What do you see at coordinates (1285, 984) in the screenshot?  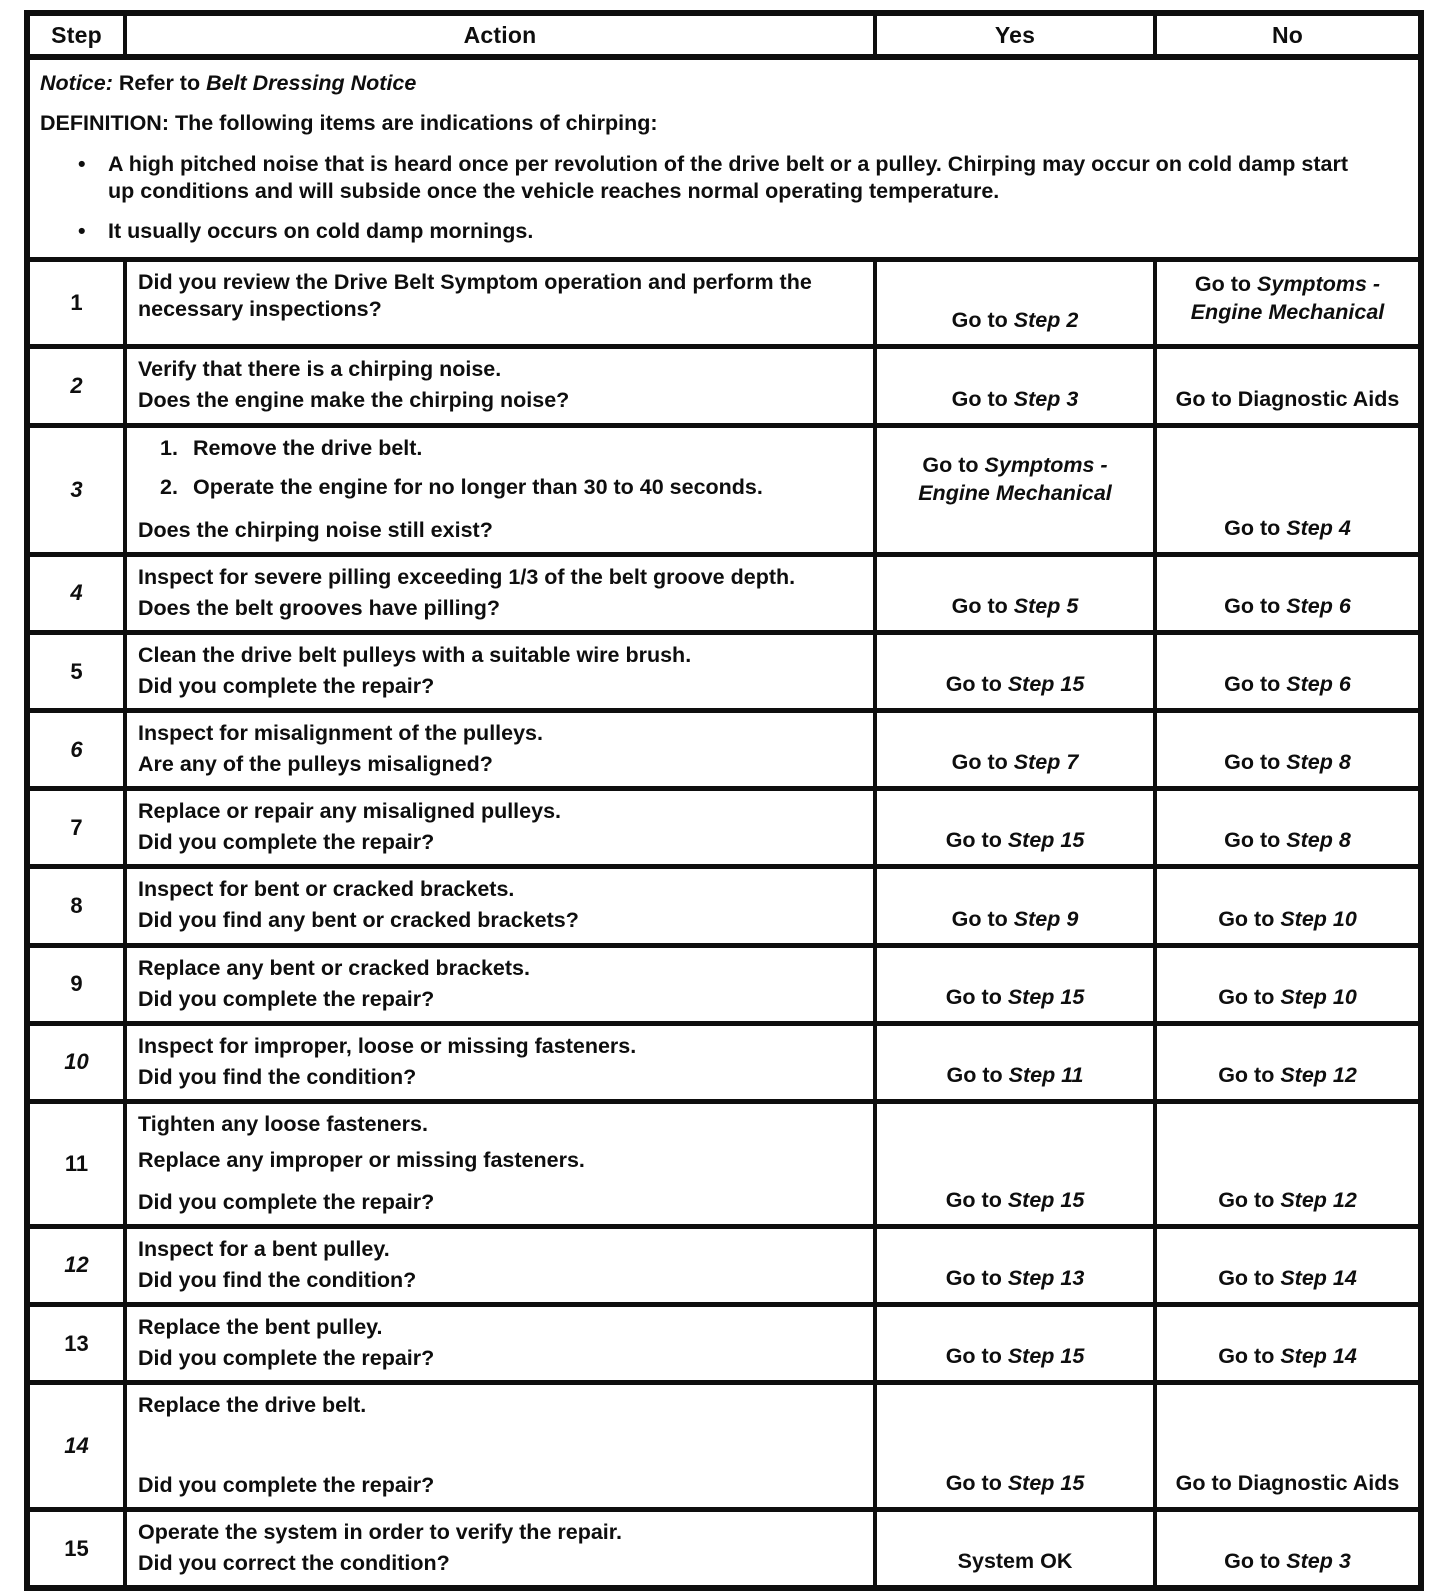 I see `no-cell: Go to Step 10` at bounding box center [1285, 984].